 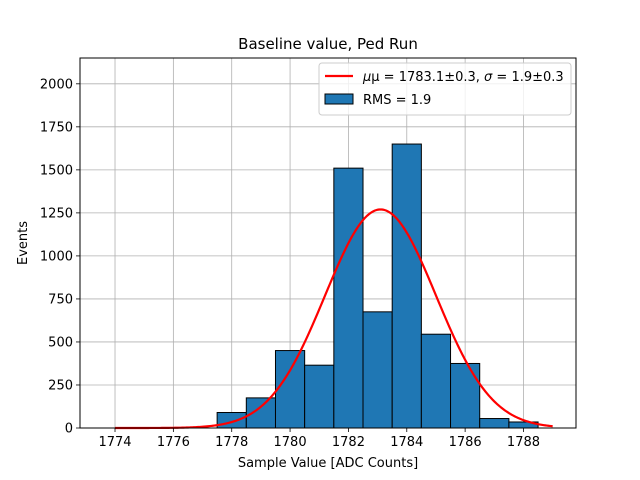 I want to click on y-tick-label: 2000, so click(x=56, y=84).